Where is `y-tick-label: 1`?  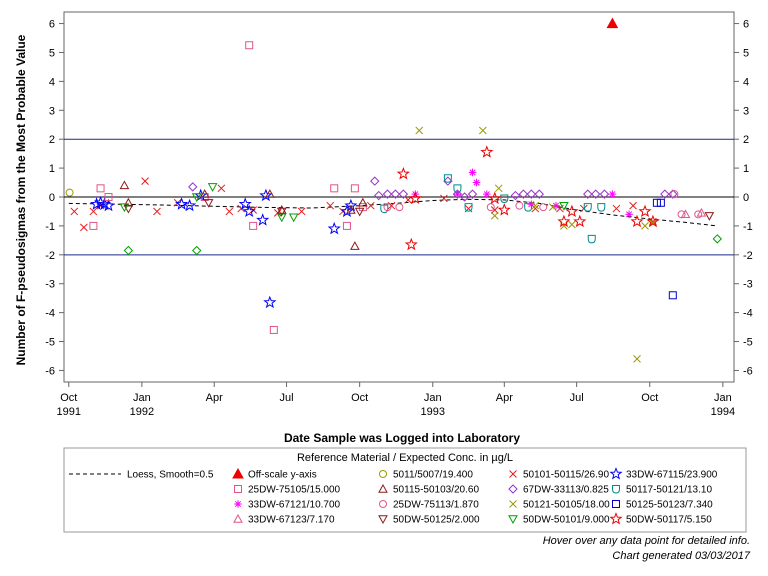
y-tick-label: 1 is located at coordinates (52, 169).